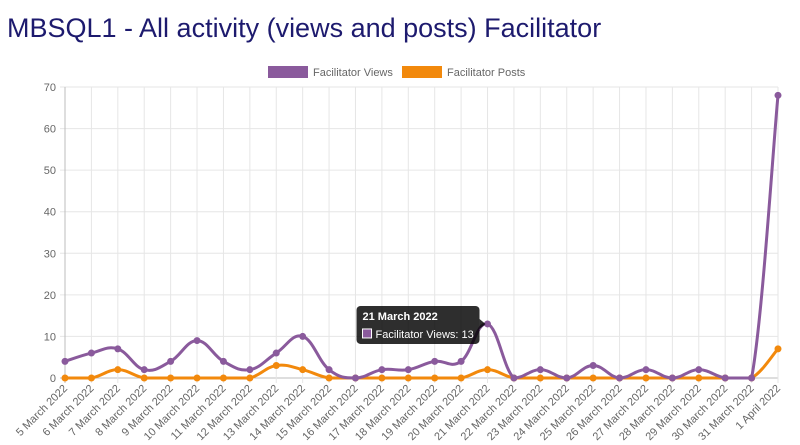 This screenshot has width=800, height=445. What do you see at coordinates (353, 73) in the screenshot?
I see `legend-label: Facilitator Views` at bounding box center [353, 73].